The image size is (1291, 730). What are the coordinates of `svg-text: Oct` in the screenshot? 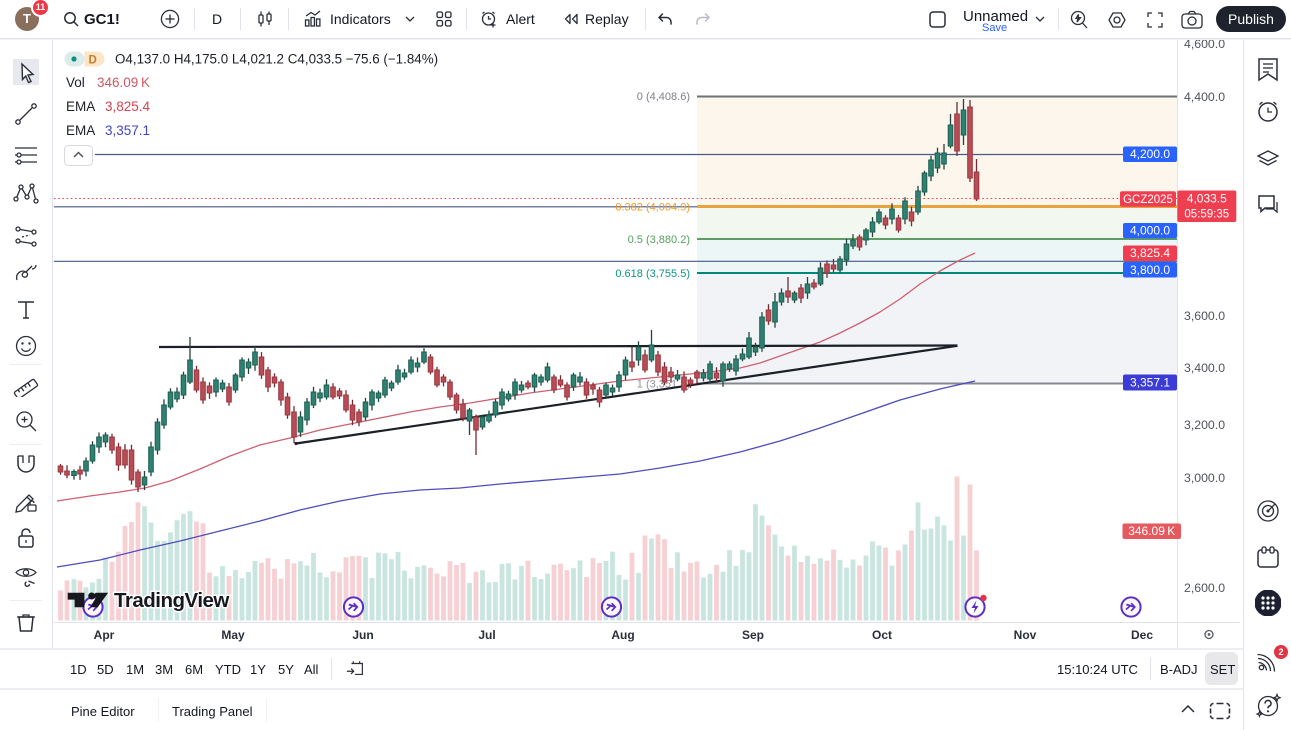 It's located at (882, 635).